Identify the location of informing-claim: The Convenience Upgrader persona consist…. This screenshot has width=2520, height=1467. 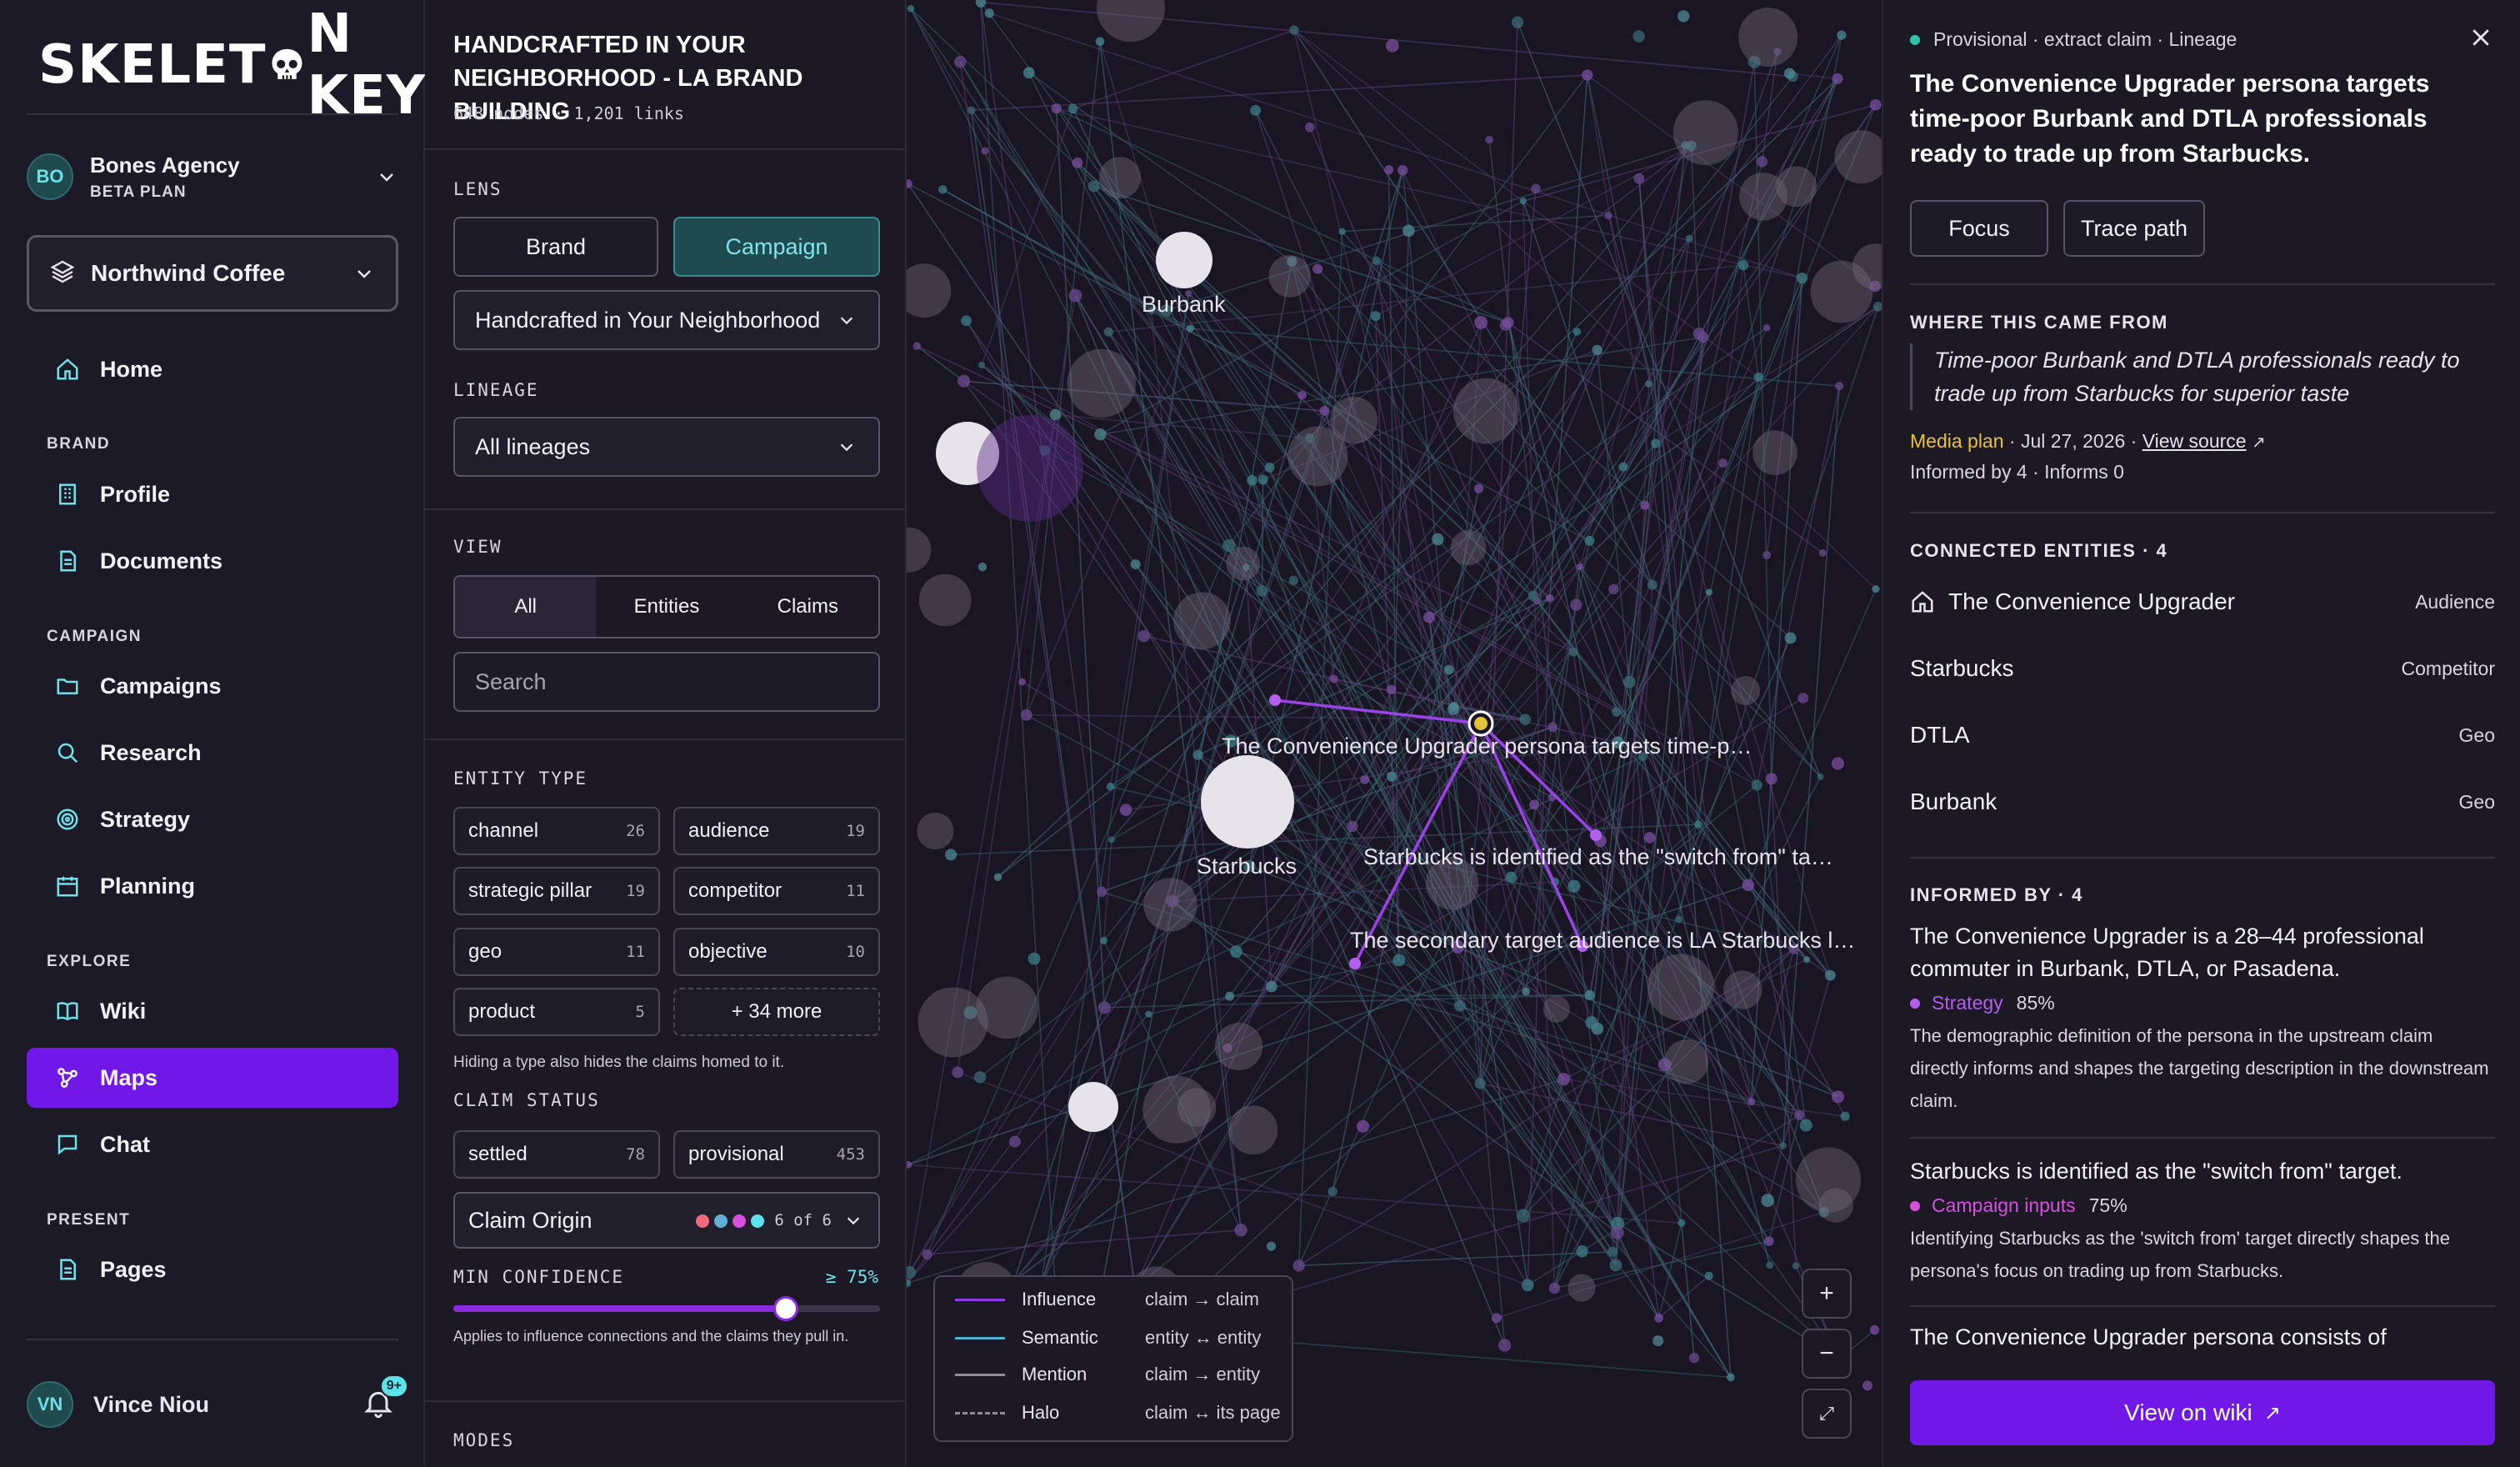
(2202, 1337).